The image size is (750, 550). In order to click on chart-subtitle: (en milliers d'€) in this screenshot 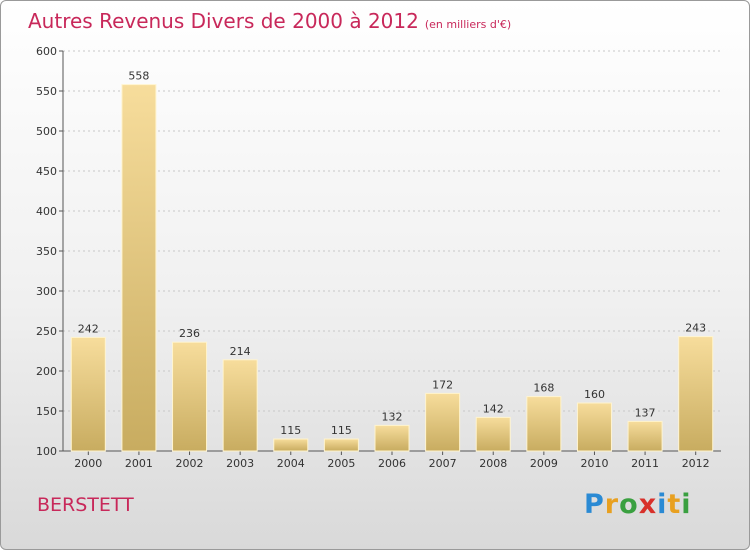, I will do `click(468, 24)`.